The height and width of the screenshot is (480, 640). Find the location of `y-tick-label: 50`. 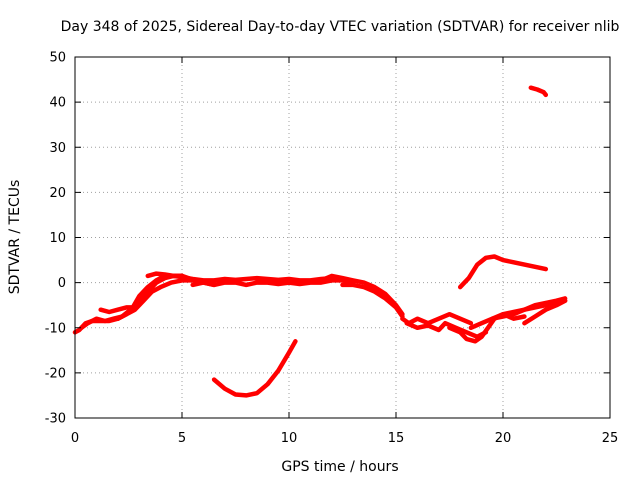

y-tick-label: 50 is located at coordinates (57, 58).